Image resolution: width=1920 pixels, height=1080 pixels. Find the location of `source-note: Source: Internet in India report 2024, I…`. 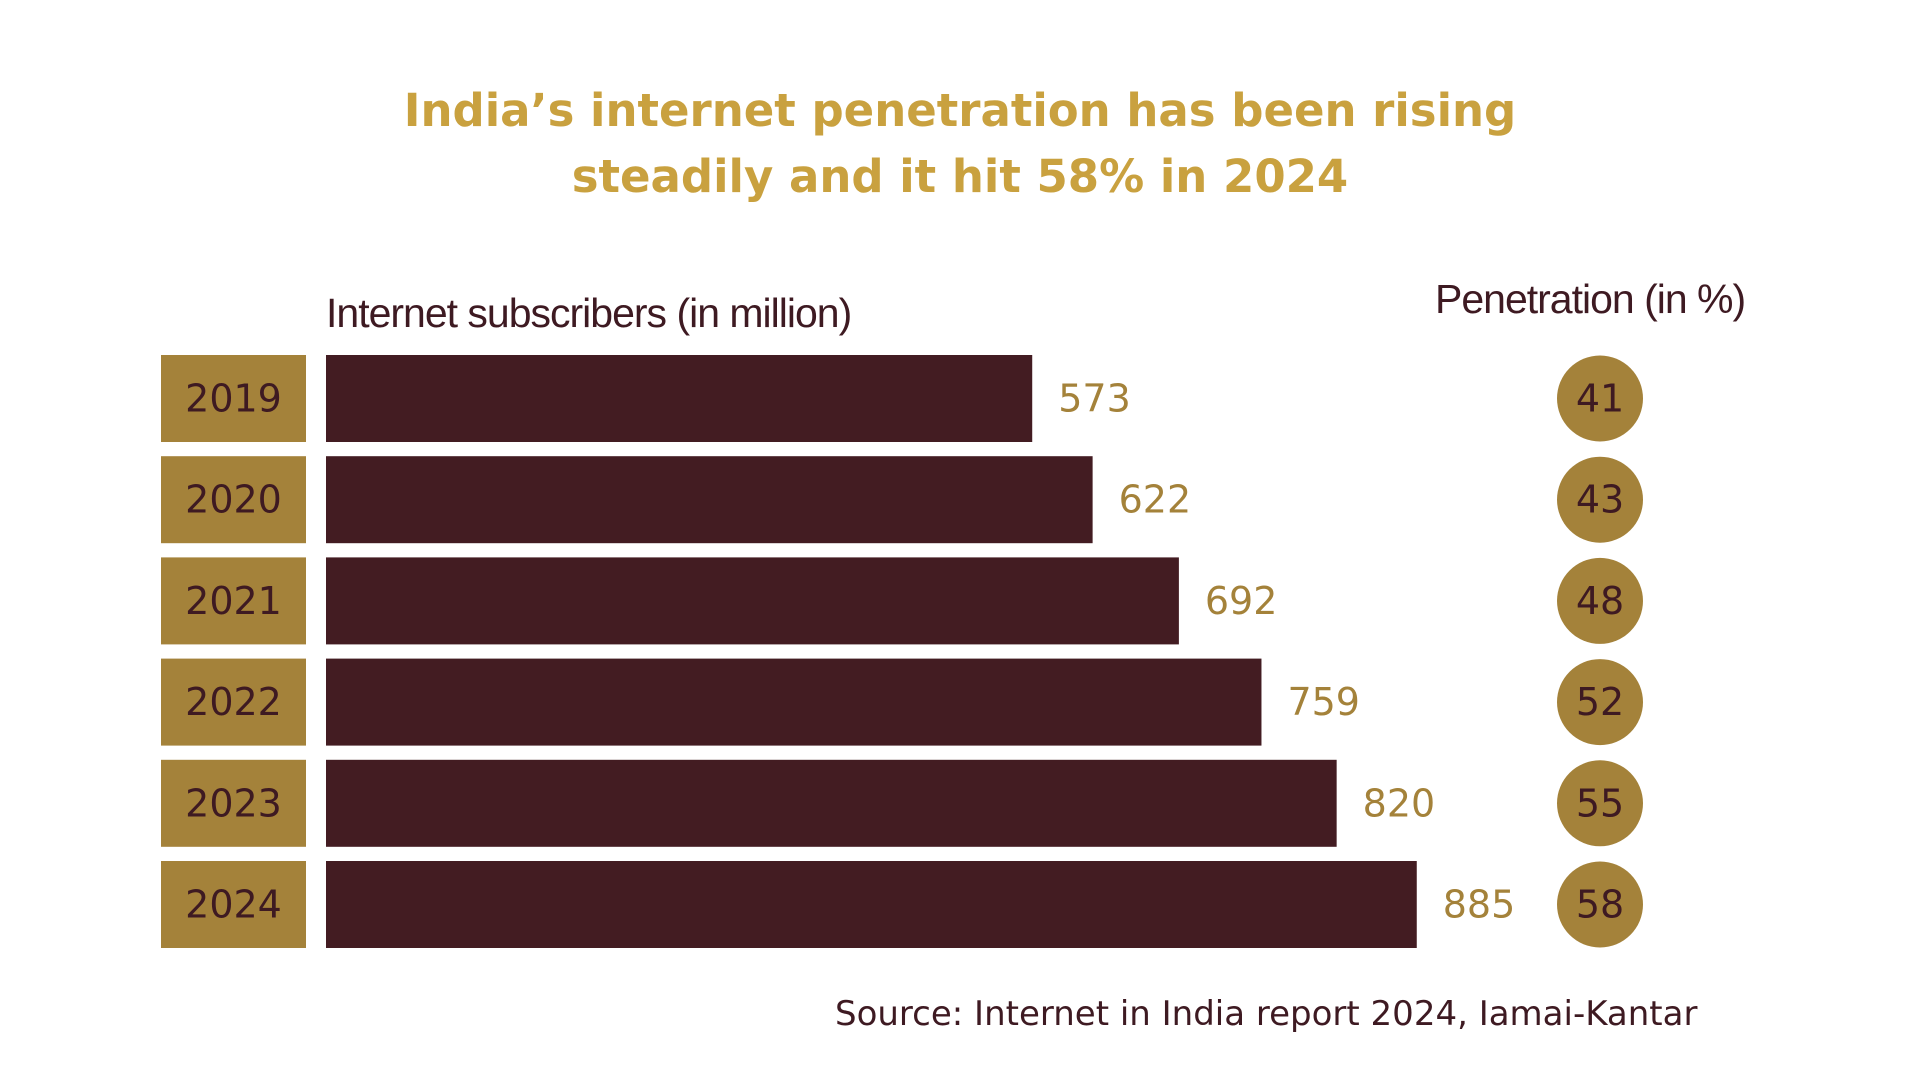

source-note: Source: Internet in India report 2024, I… is located at coordinates (1266, 1014).